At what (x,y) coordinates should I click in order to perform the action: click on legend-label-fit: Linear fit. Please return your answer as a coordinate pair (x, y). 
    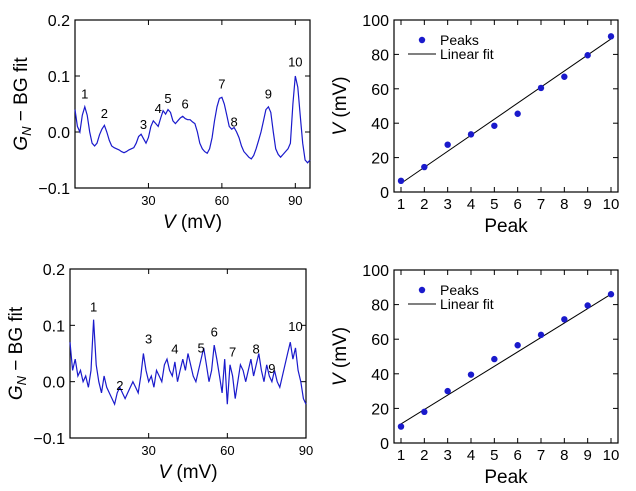
    Looking at the image, I should click on (467, 304).